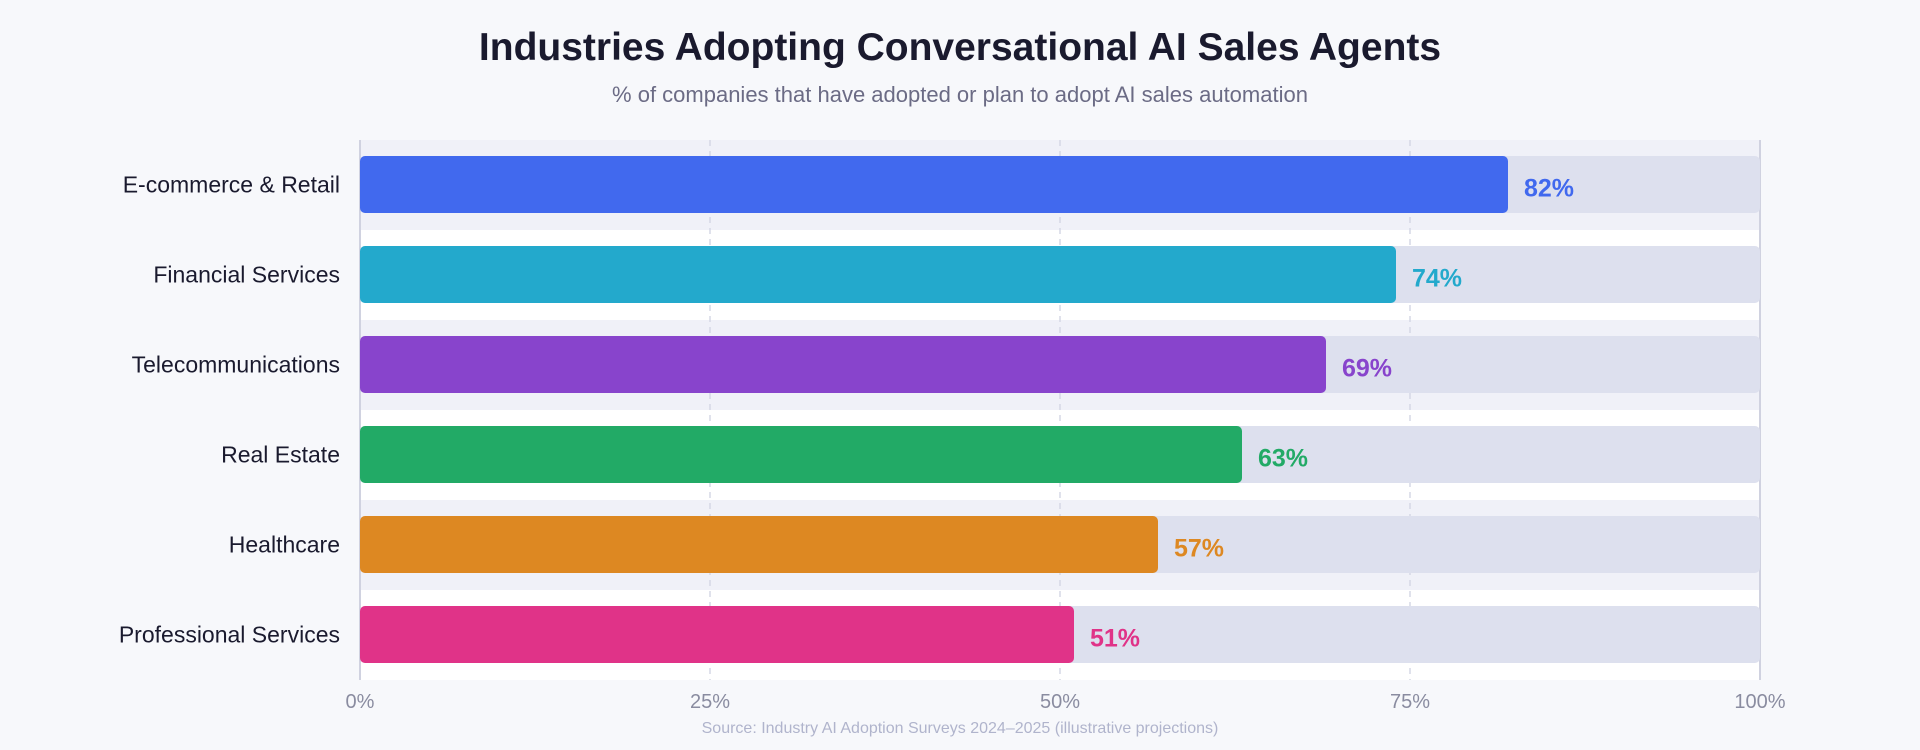 This screenshot has width=1920, height=750. What do you see at coordinates (1199, 549) in the screenshot?
I see `data-label: 57%` at bounding box center [1199, 549].